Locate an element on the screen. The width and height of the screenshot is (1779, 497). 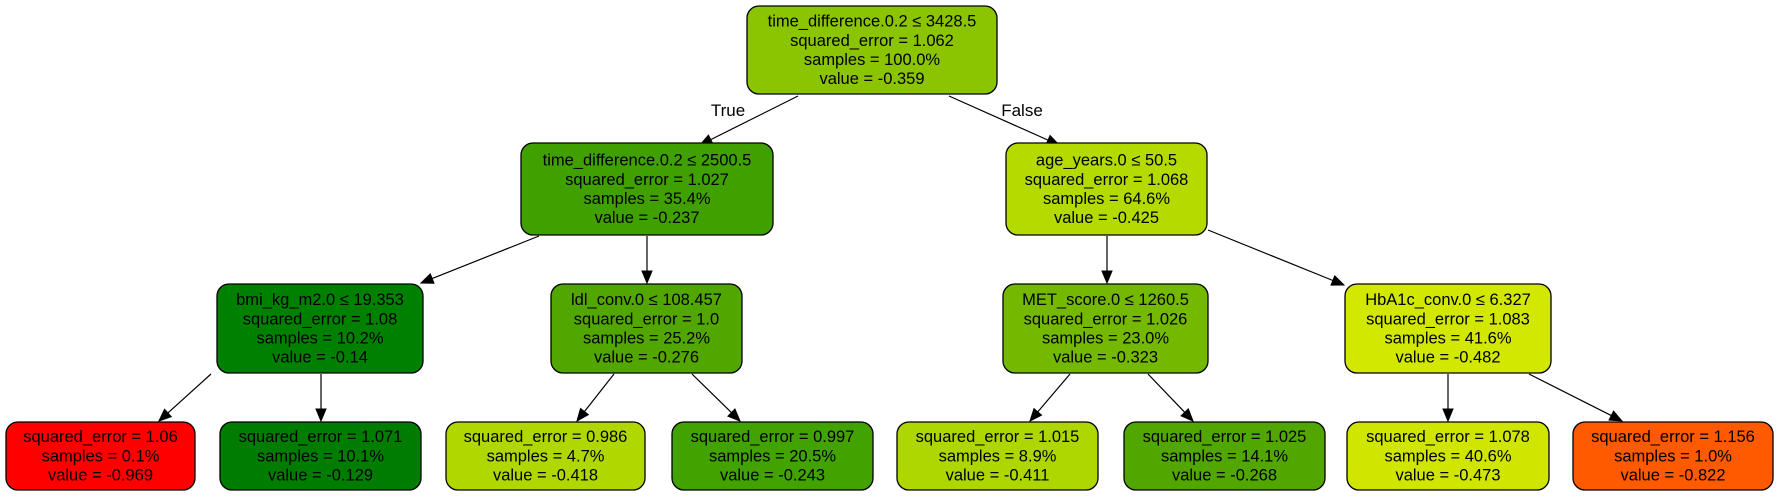
node-text-line: squared_error = 1.068 is located at coordinates (1107, 180).